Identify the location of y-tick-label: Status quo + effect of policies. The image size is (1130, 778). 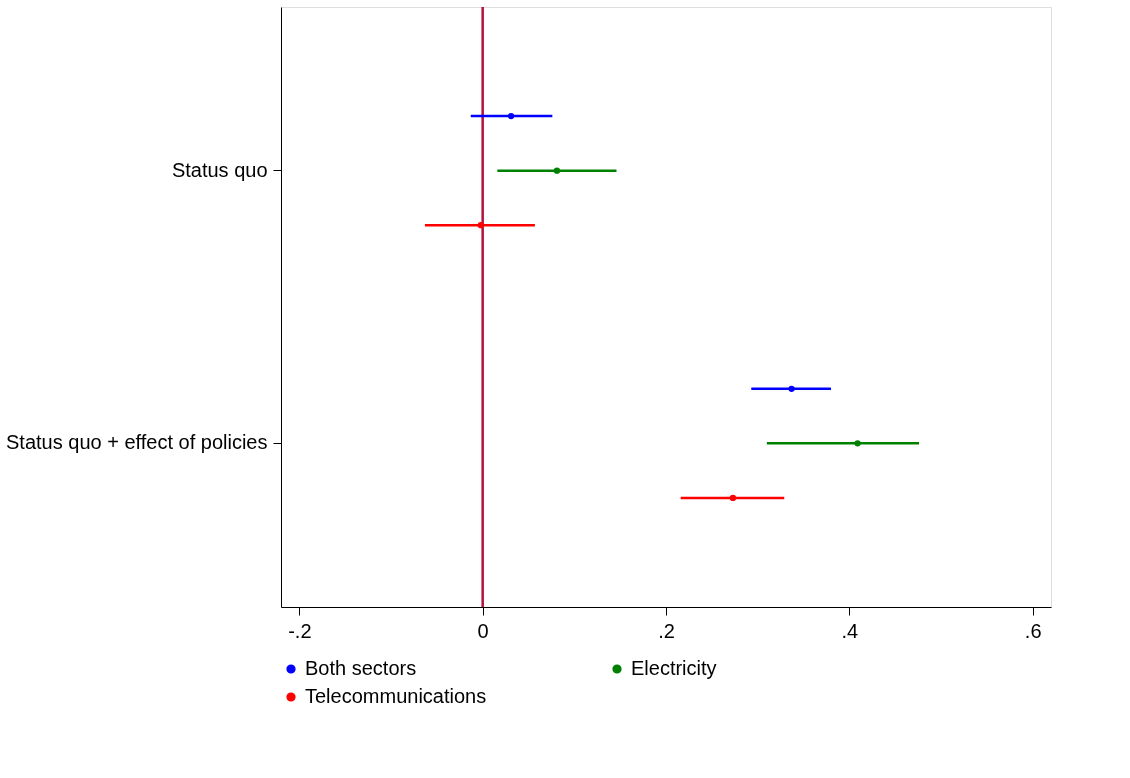
(137, 442).